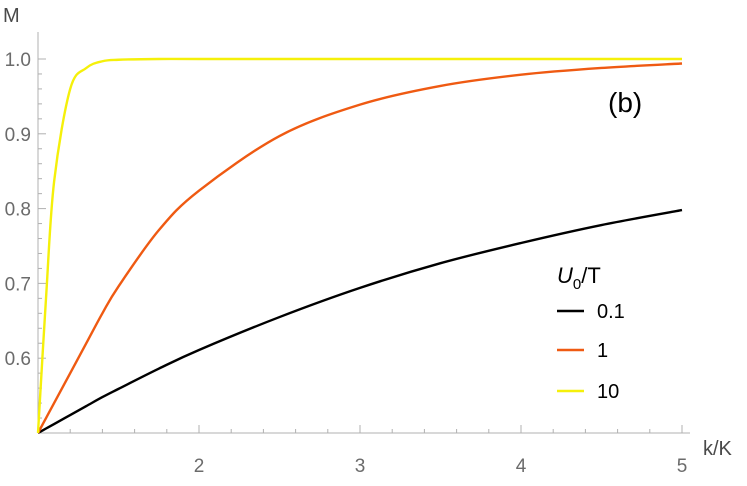 The image size is (747, 486). What do you see at coordinates (625, 102) in the screenshot?
I see `panel-label: (b)` at bounding box center [625, 102].